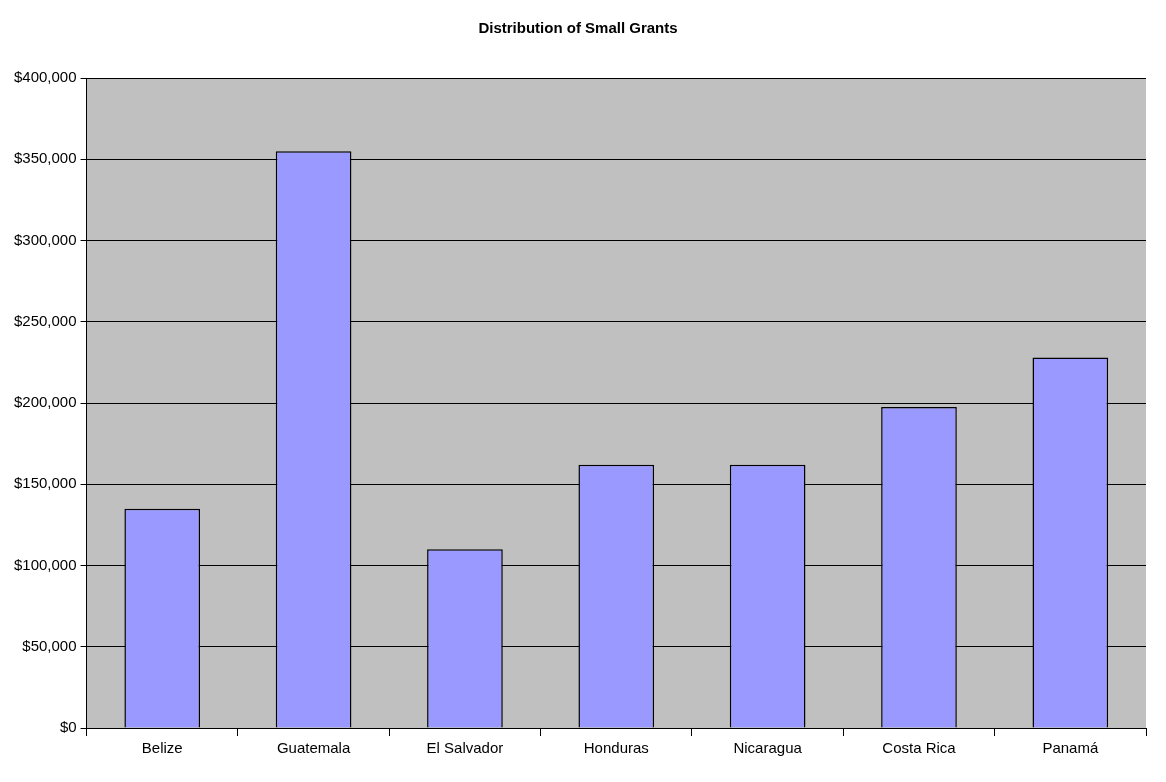  What do you see at coordinates (45, 320) in the screenshot?
I see `y-tick-label: $250,000` at bounding box center [45, 320].